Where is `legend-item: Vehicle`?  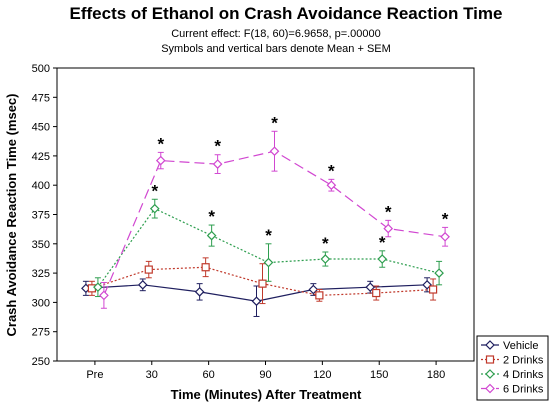 legend-item: Vehicle is located at coordinates (509, 346).